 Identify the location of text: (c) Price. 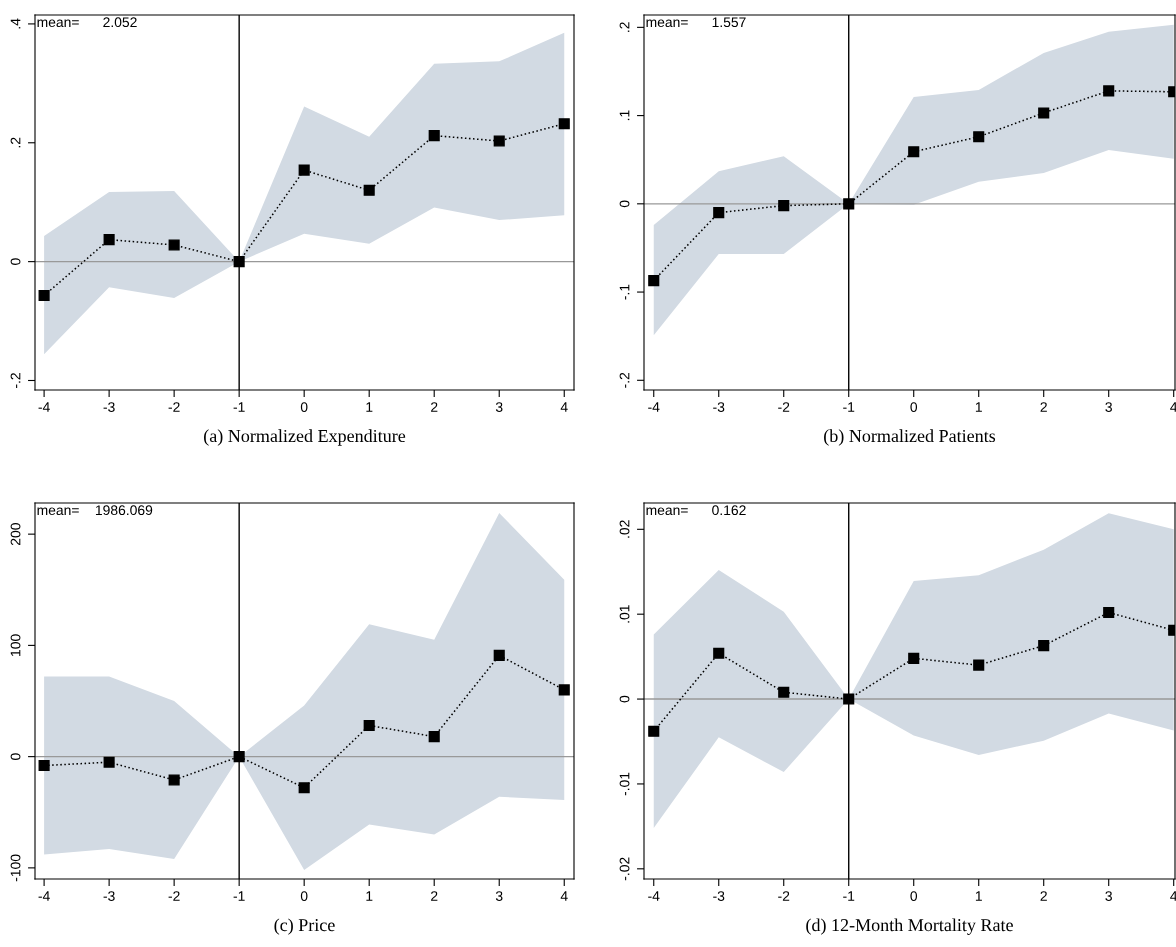
(304, 926).